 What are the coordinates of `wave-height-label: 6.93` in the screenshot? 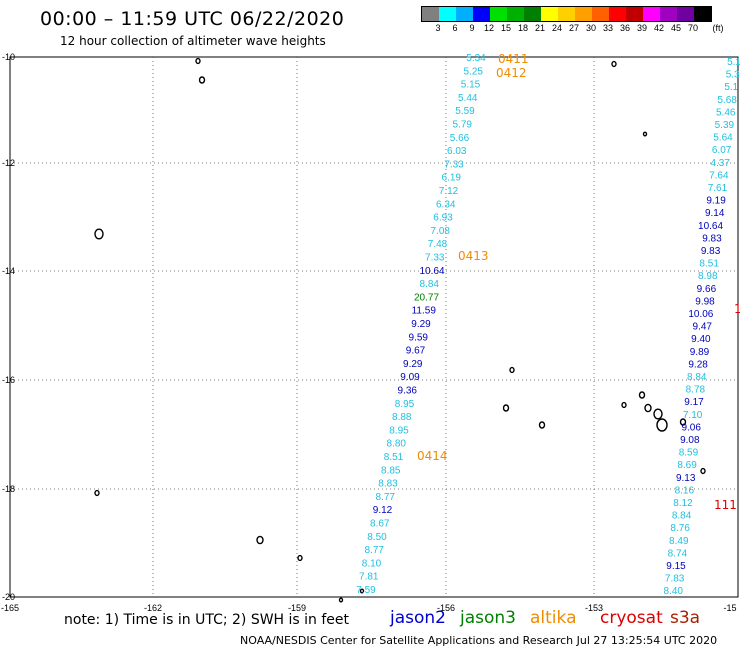 It's located at (443, 218).